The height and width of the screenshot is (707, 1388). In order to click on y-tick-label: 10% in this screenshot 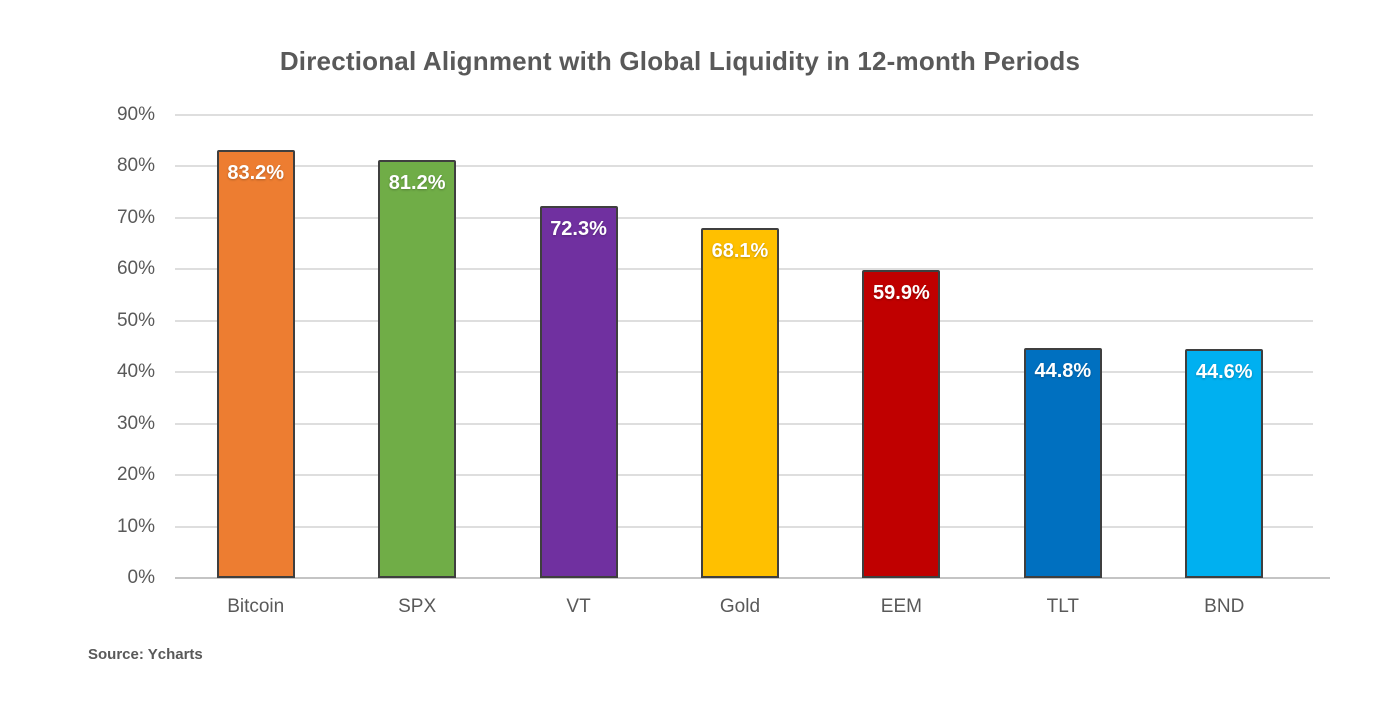, I will do `click(135, 526)`.